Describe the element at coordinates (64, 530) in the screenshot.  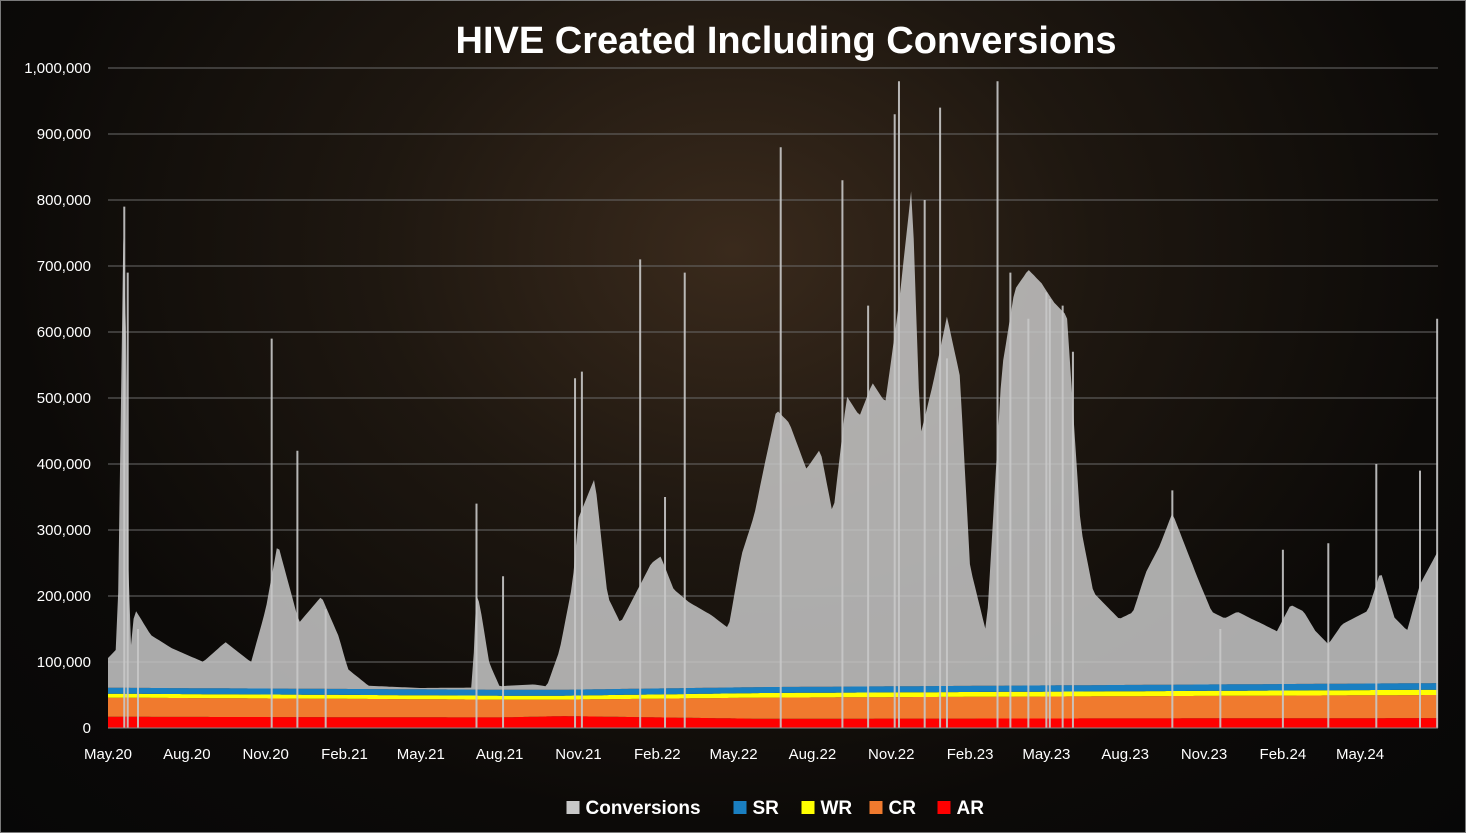
I see `y-tick-label: 300,000` at that location.